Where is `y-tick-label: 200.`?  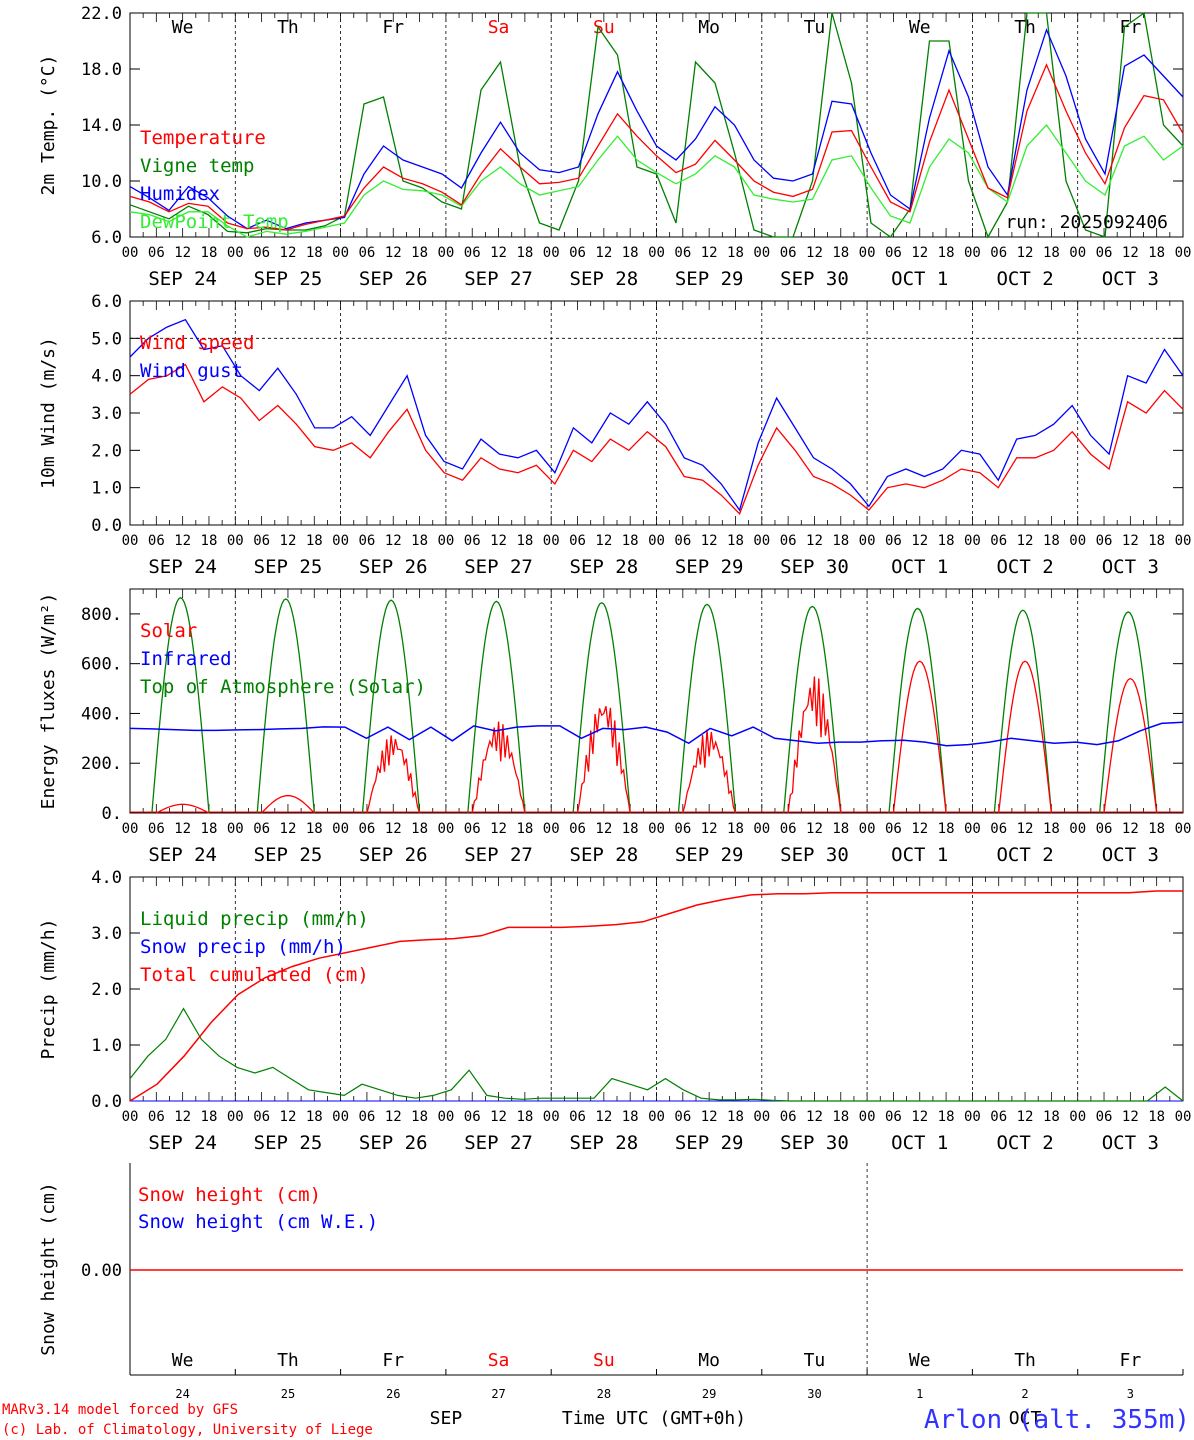 y-tick-label: 200. is located at coordinates (101, 764).